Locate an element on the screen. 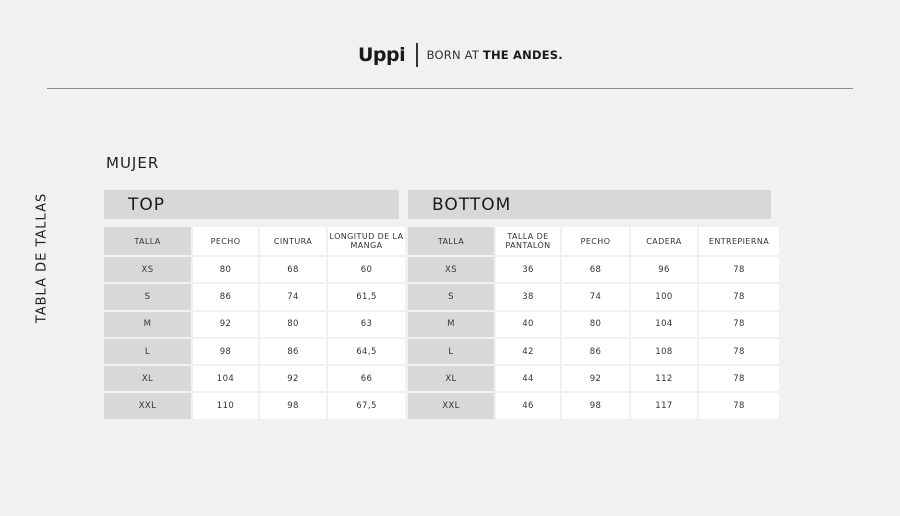 This screenshot has width=900, height=516. brand-header: Uppi BORN AT THE ANDES. is located at coordinates (460, 55).